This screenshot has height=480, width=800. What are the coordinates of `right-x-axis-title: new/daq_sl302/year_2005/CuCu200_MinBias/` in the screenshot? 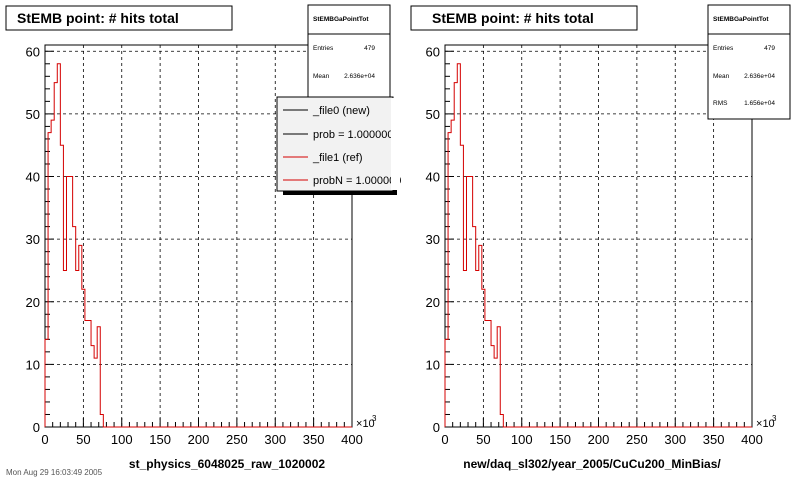 It's located at (592, 464).